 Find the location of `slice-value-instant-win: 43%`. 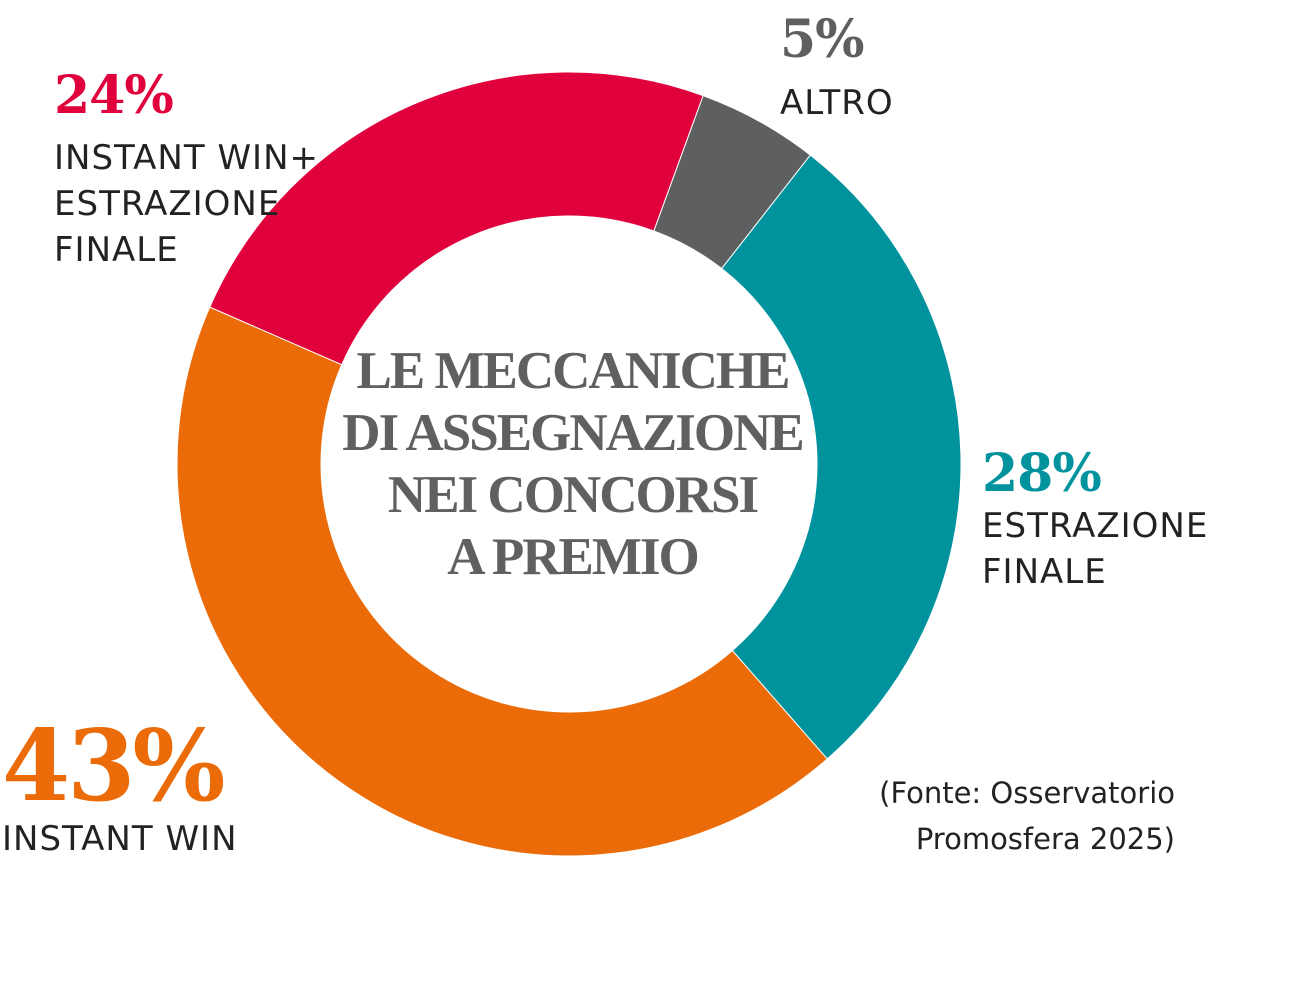

slice-value-instant-win: 43% is located at coordinates (113, 766).